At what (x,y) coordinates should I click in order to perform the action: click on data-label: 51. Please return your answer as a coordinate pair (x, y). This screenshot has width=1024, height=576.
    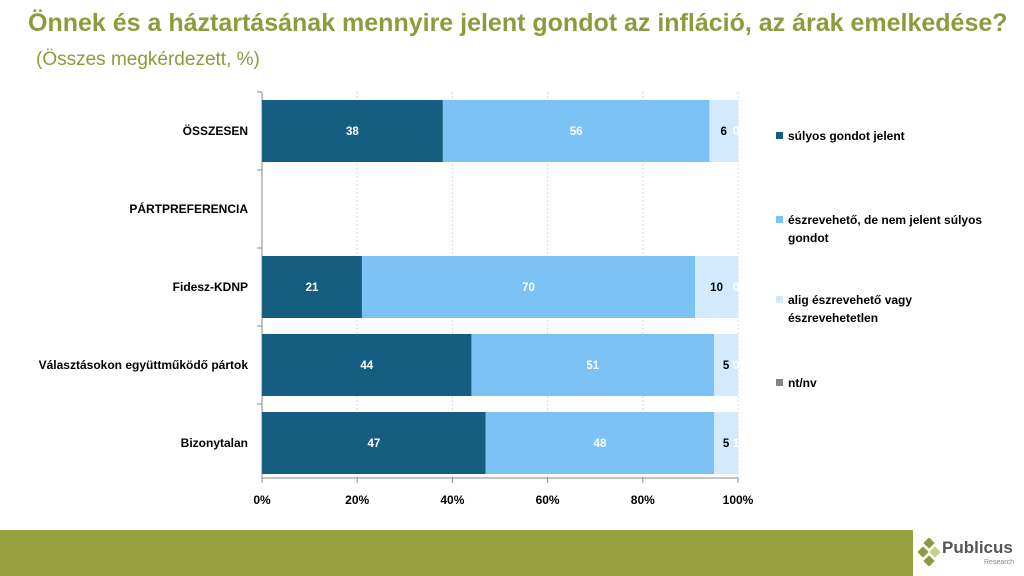
    Looking at the image, I should click on (592, 366).